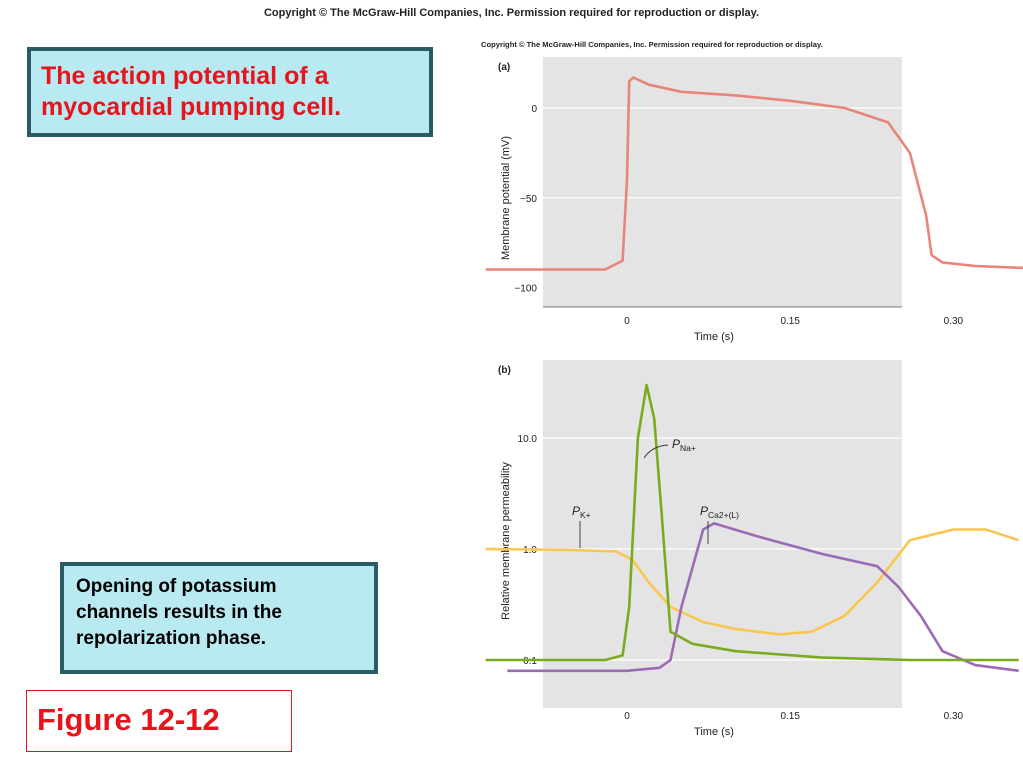  I want to click on panel-b-x-ticks: 0 0.15 0.30, so click(793, 716).